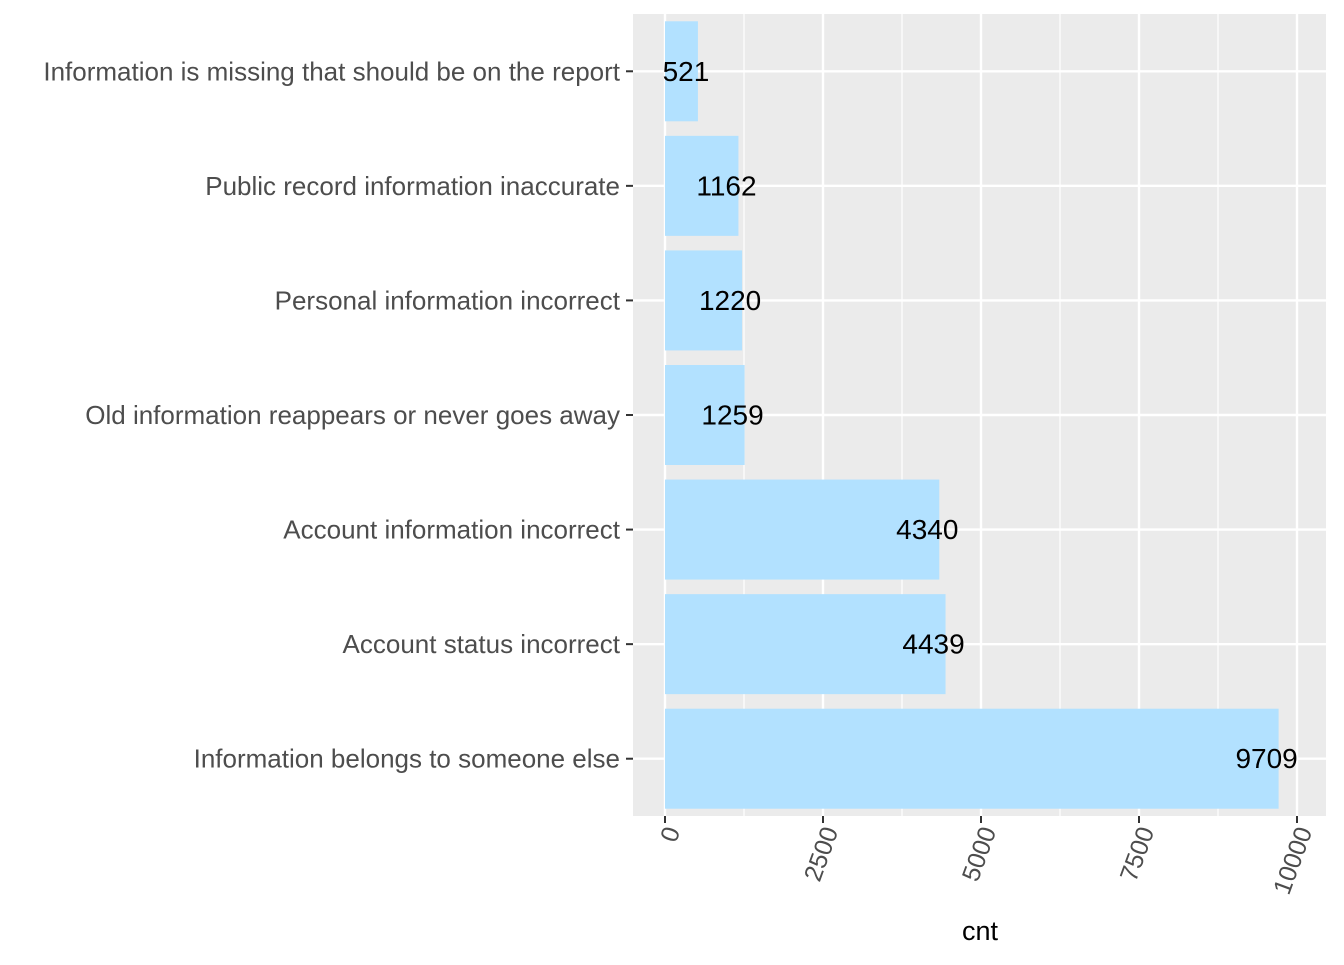  What do you see at coordinates (448, 300) in the screenshot?
I see `y-axis-category-label: Personal information incorrect` at bounding box center [448, 300].